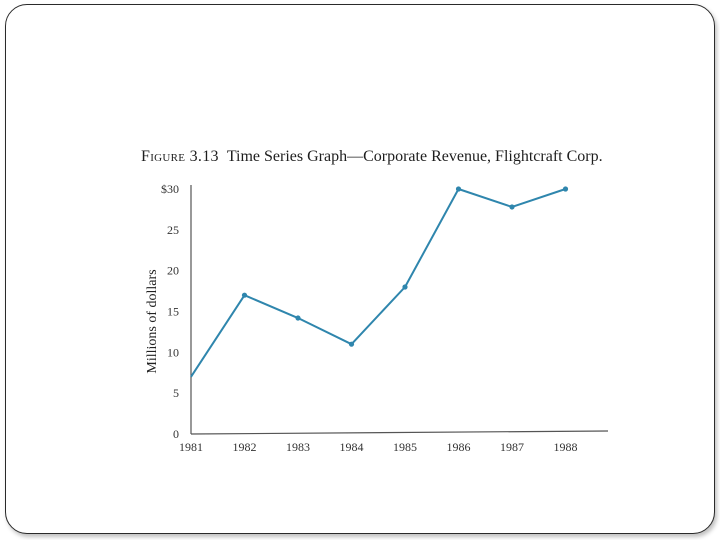 This screenshot has height=540, width=720. What do you see at coordinates (176, 393) in the screenshot?
I see `y-tick-label: 5` at bounding box center [176, 393].